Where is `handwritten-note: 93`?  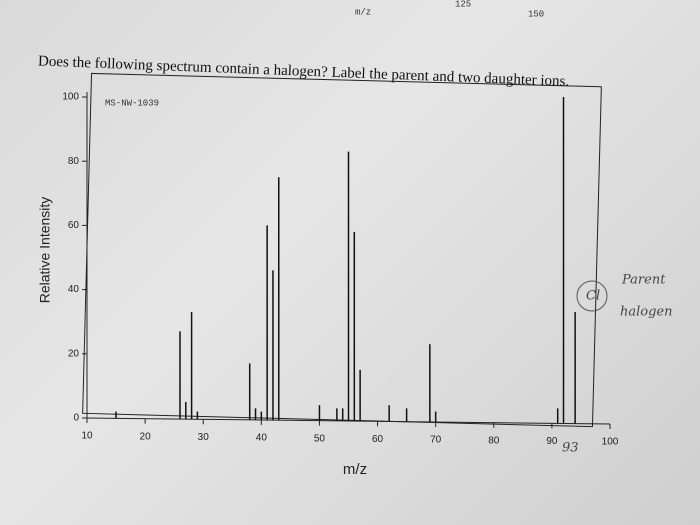
handwritten-note: 93 is located at coordinates (570, 448).